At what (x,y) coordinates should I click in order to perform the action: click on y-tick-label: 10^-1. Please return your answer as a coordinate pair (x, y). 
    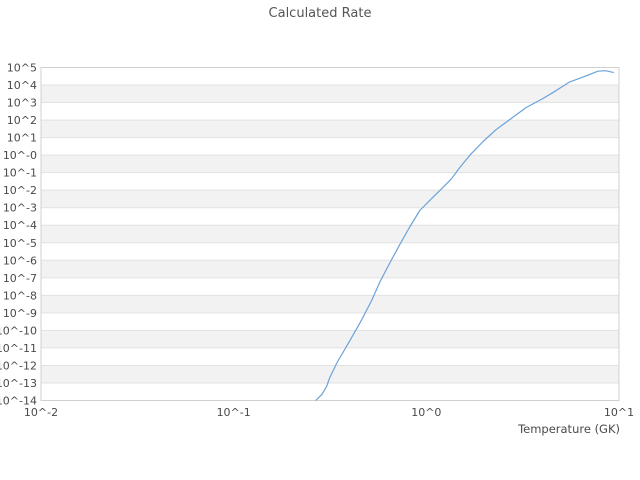
    Looking at the image, I should click on (20, 173).